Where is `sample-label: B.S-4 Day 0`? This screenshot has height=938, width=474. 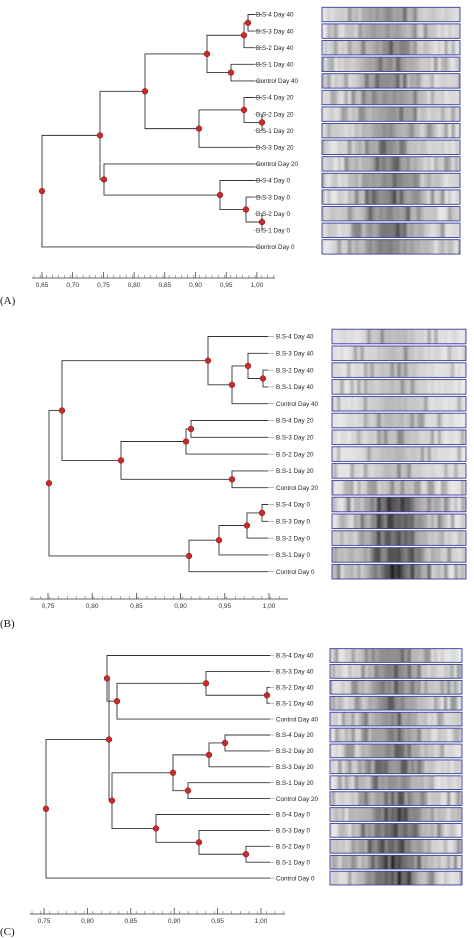 sample-label: B.S-4 Day 0 is located at coordinates (273, 181).